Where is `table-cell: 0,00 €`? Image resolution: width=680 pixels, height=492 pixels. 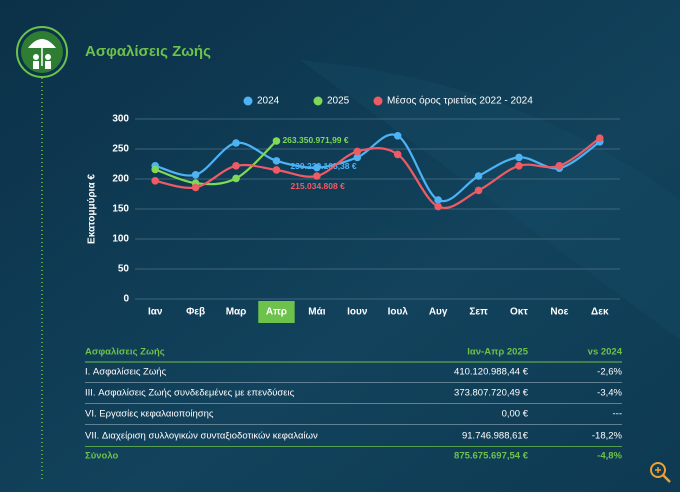 table-cell: 0,00 € is located at coordinates (515, 414).